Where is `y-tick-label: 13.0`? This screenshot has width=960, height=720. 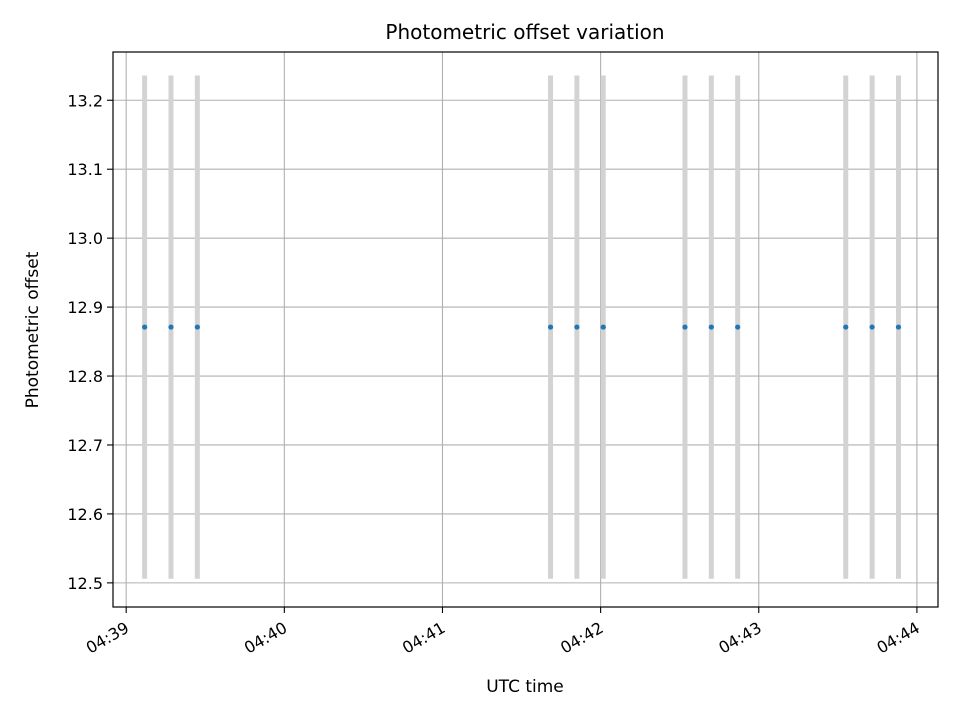 y-tick-label: 13.0 is located at coordinates (85, 238).